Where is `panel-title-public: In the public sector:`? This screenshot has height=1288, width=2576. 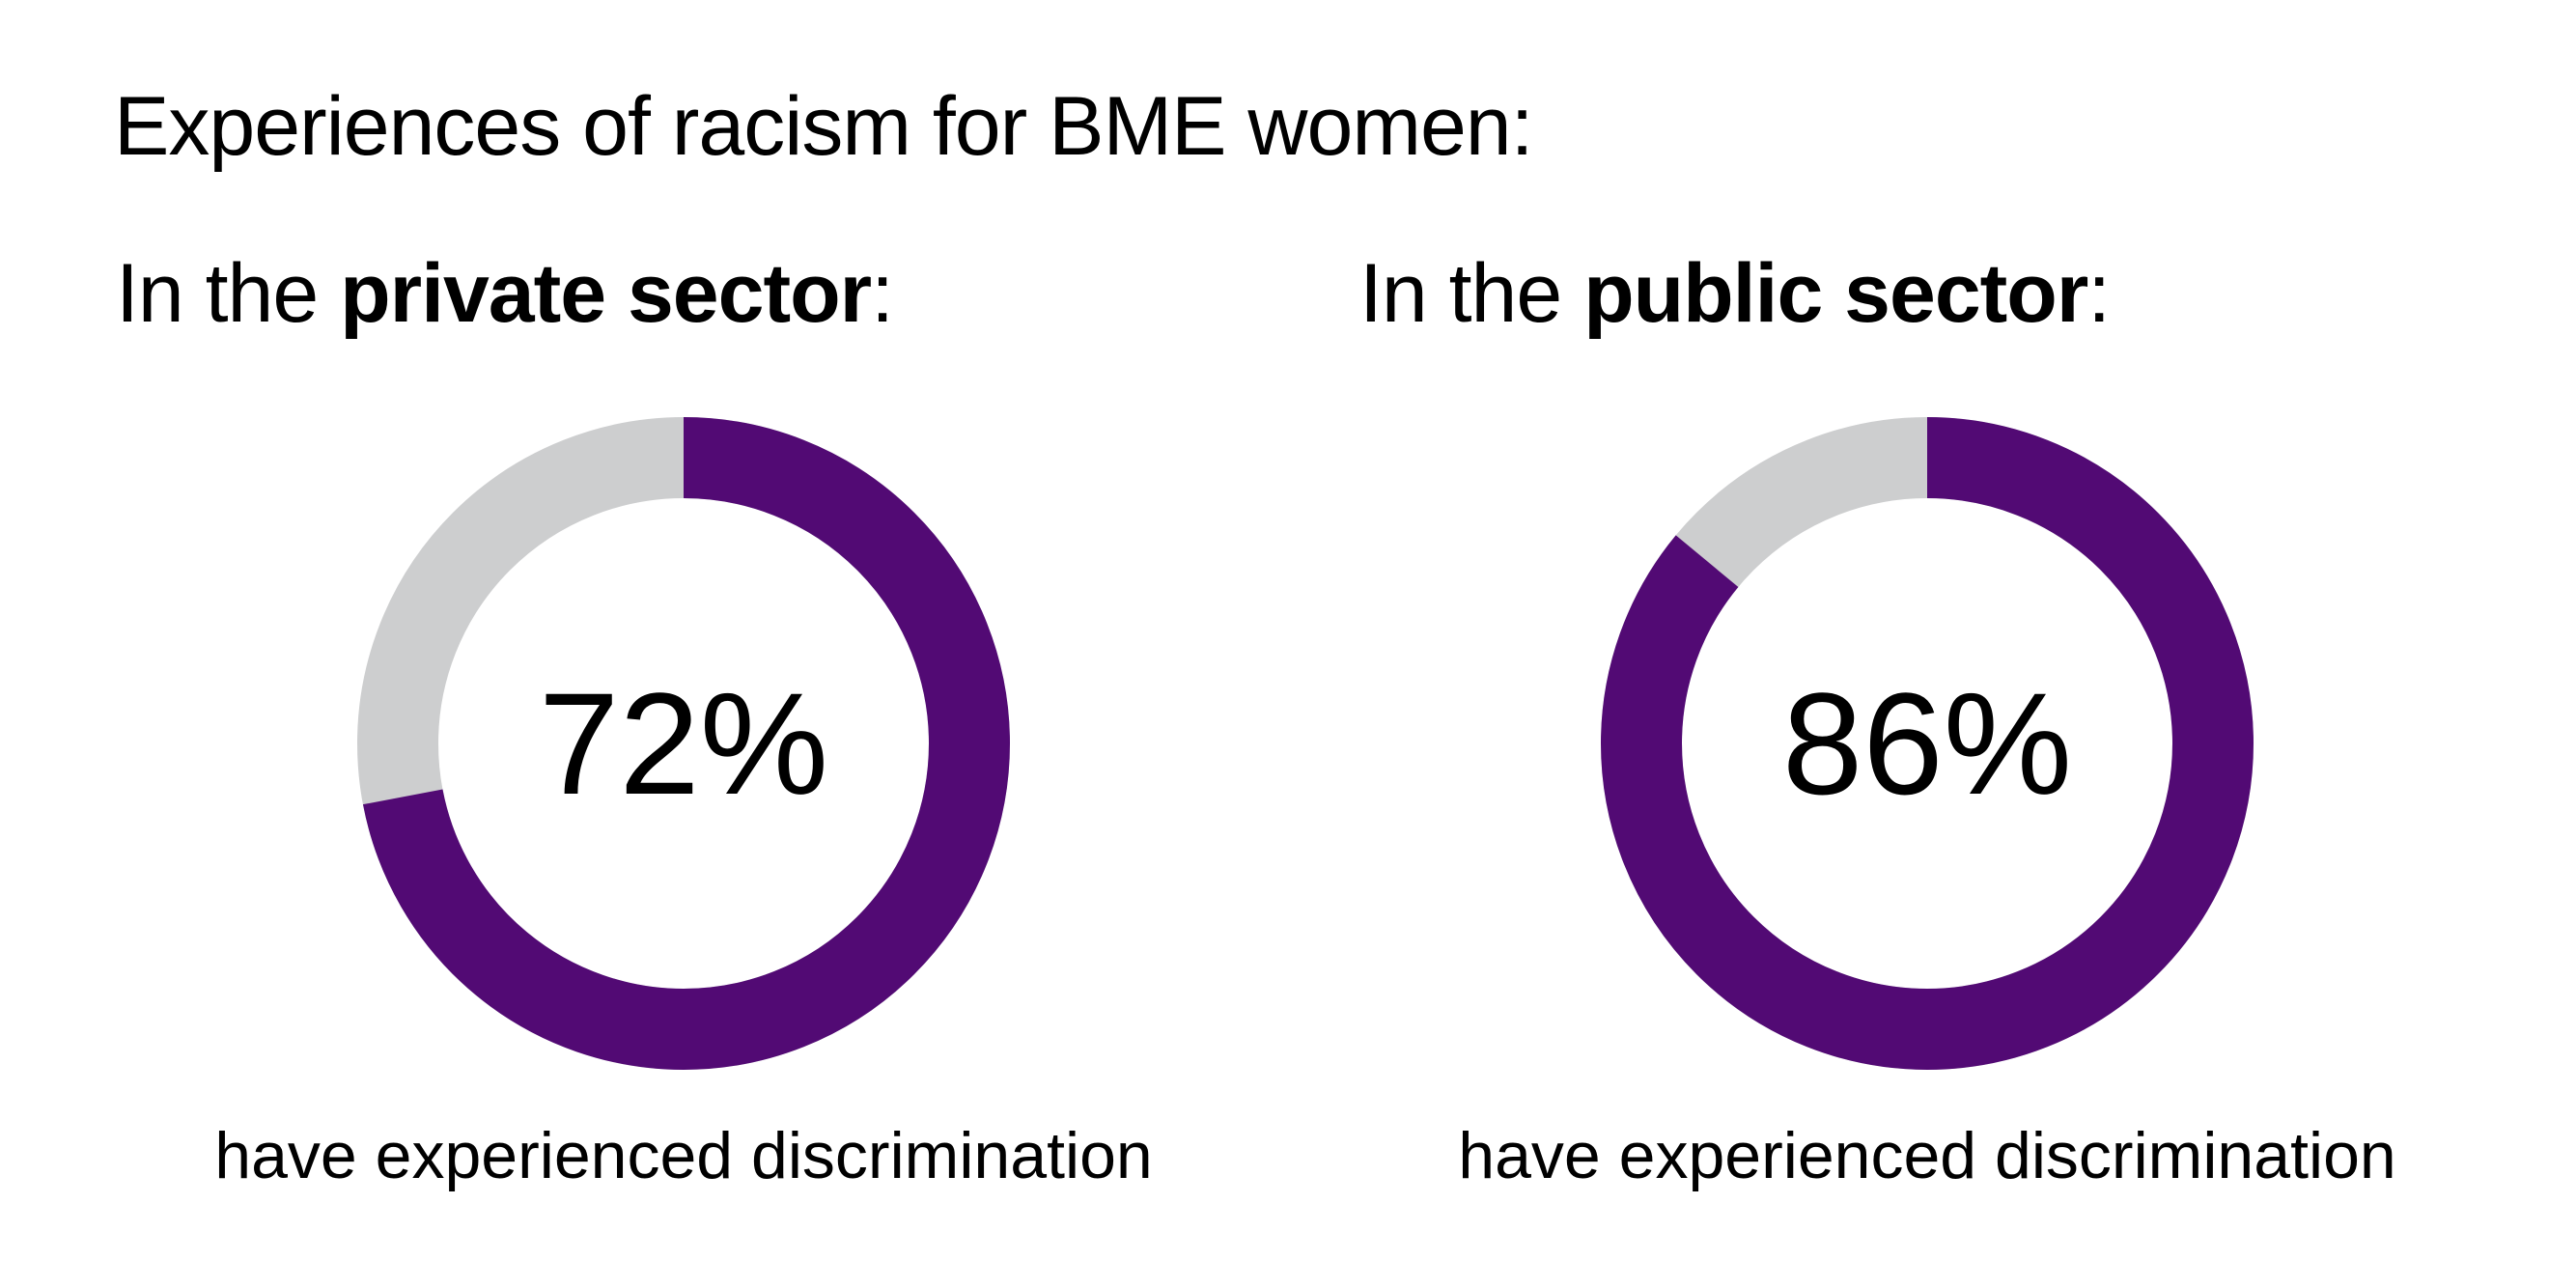 panel-title-public: In the public sector: is located at coordinates (1735, 294).